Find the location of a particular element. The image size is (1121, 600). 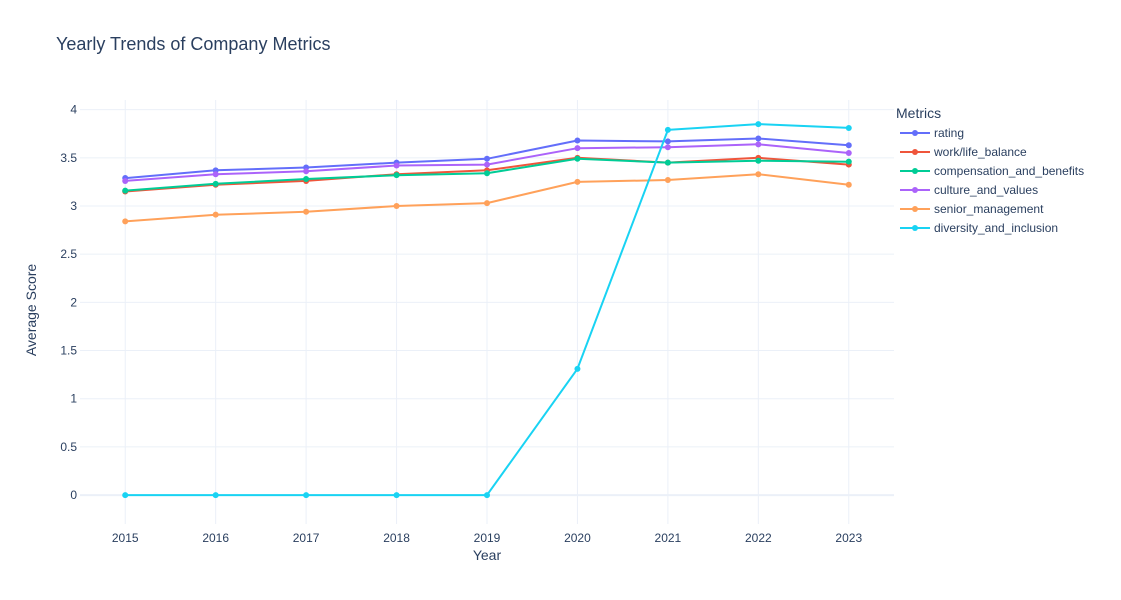

legend-label: senior_management is located at coordinates (989, 209).